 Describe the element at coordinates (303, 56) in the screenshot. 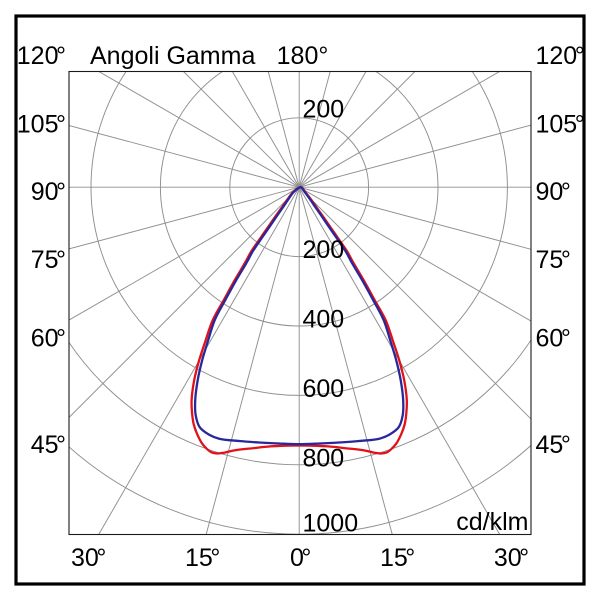

I see `gamma-label-top: 180°` at that location.